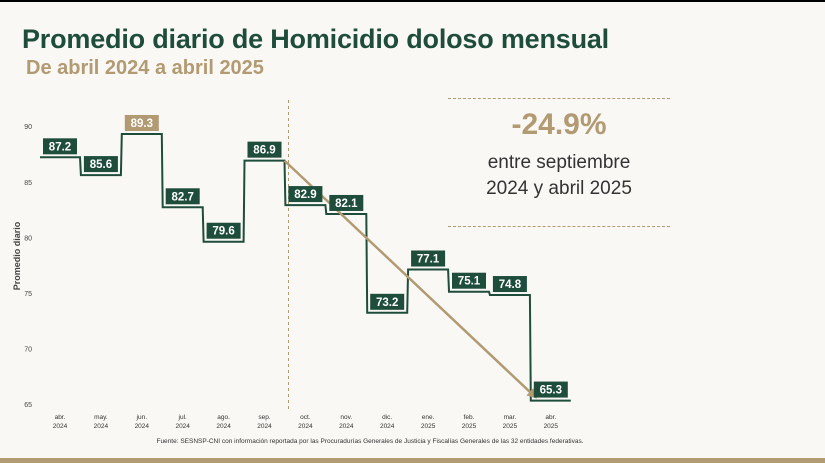  What do you see at coordinates (28, 349) in the screenshot?
I see `y-tick-label: 70` at bounding box center [28, 349].